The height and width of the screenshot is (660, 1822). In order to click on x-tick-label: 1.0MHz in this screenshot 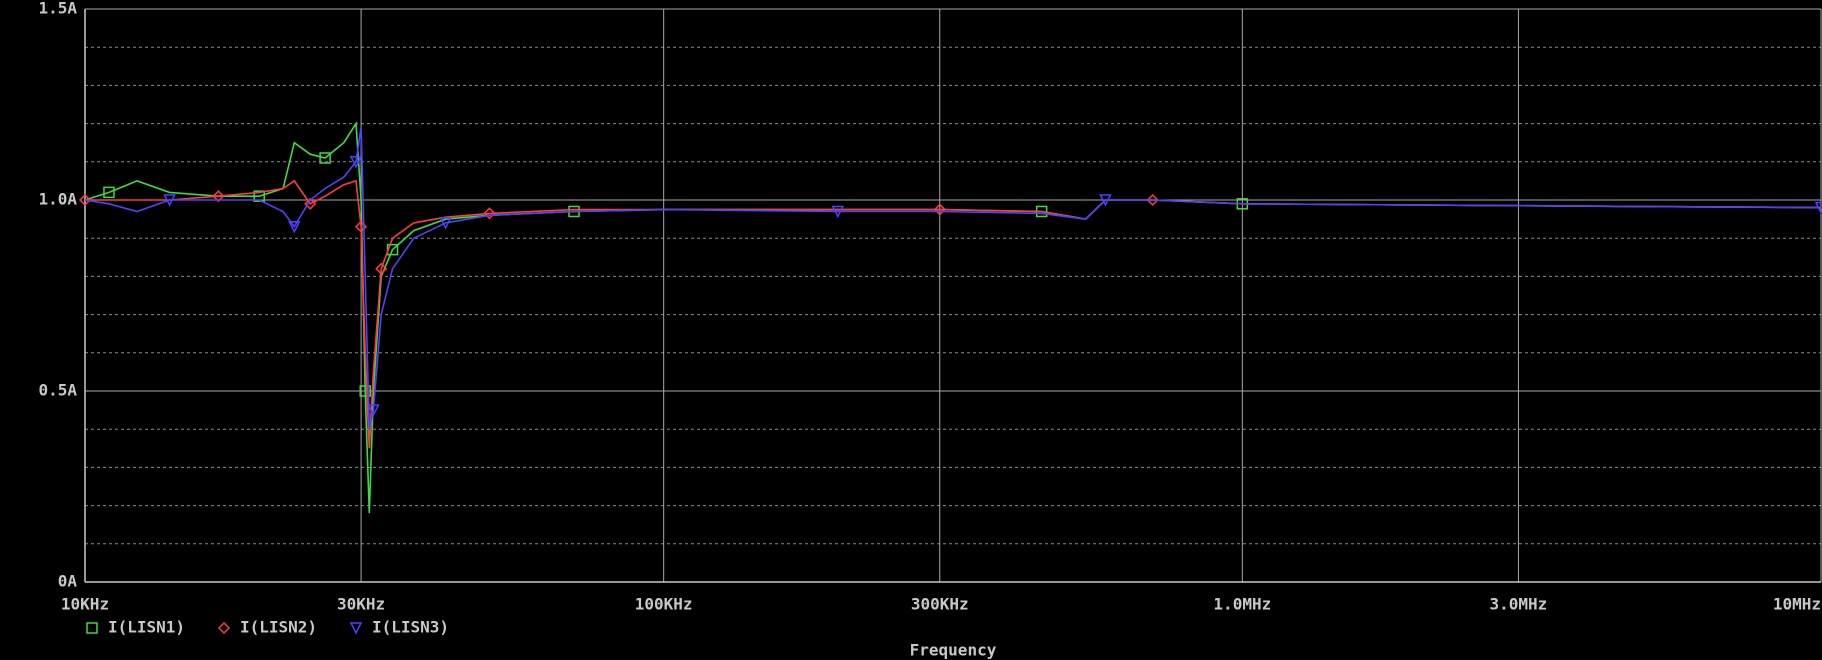, I will do `click(1242, 604)`.